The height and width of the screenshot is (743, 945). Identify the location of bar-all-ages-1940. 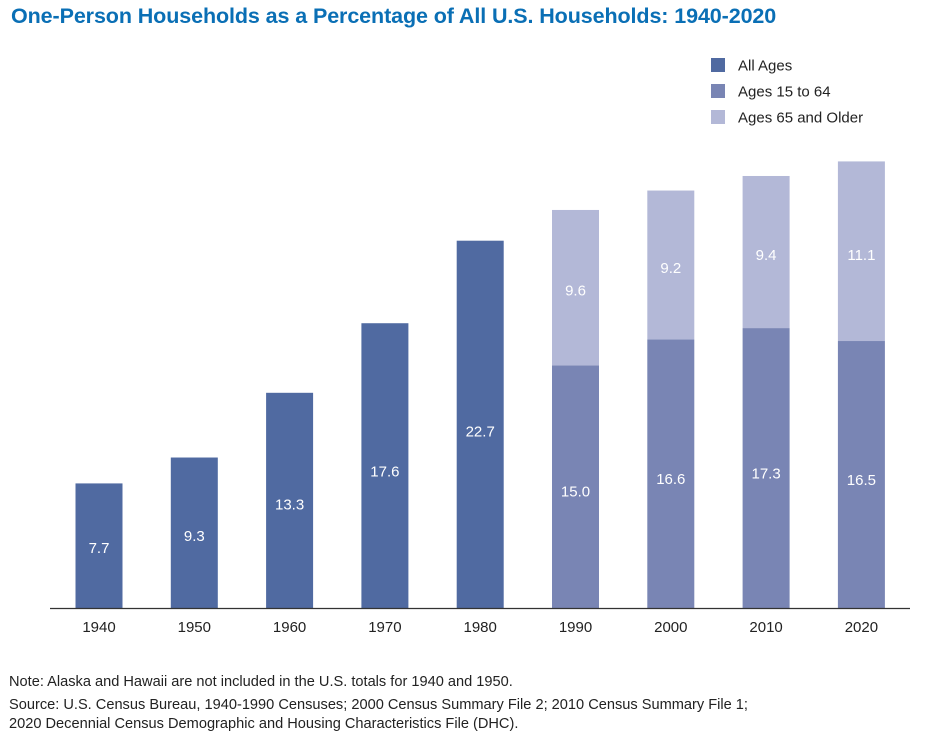
(99, 545).